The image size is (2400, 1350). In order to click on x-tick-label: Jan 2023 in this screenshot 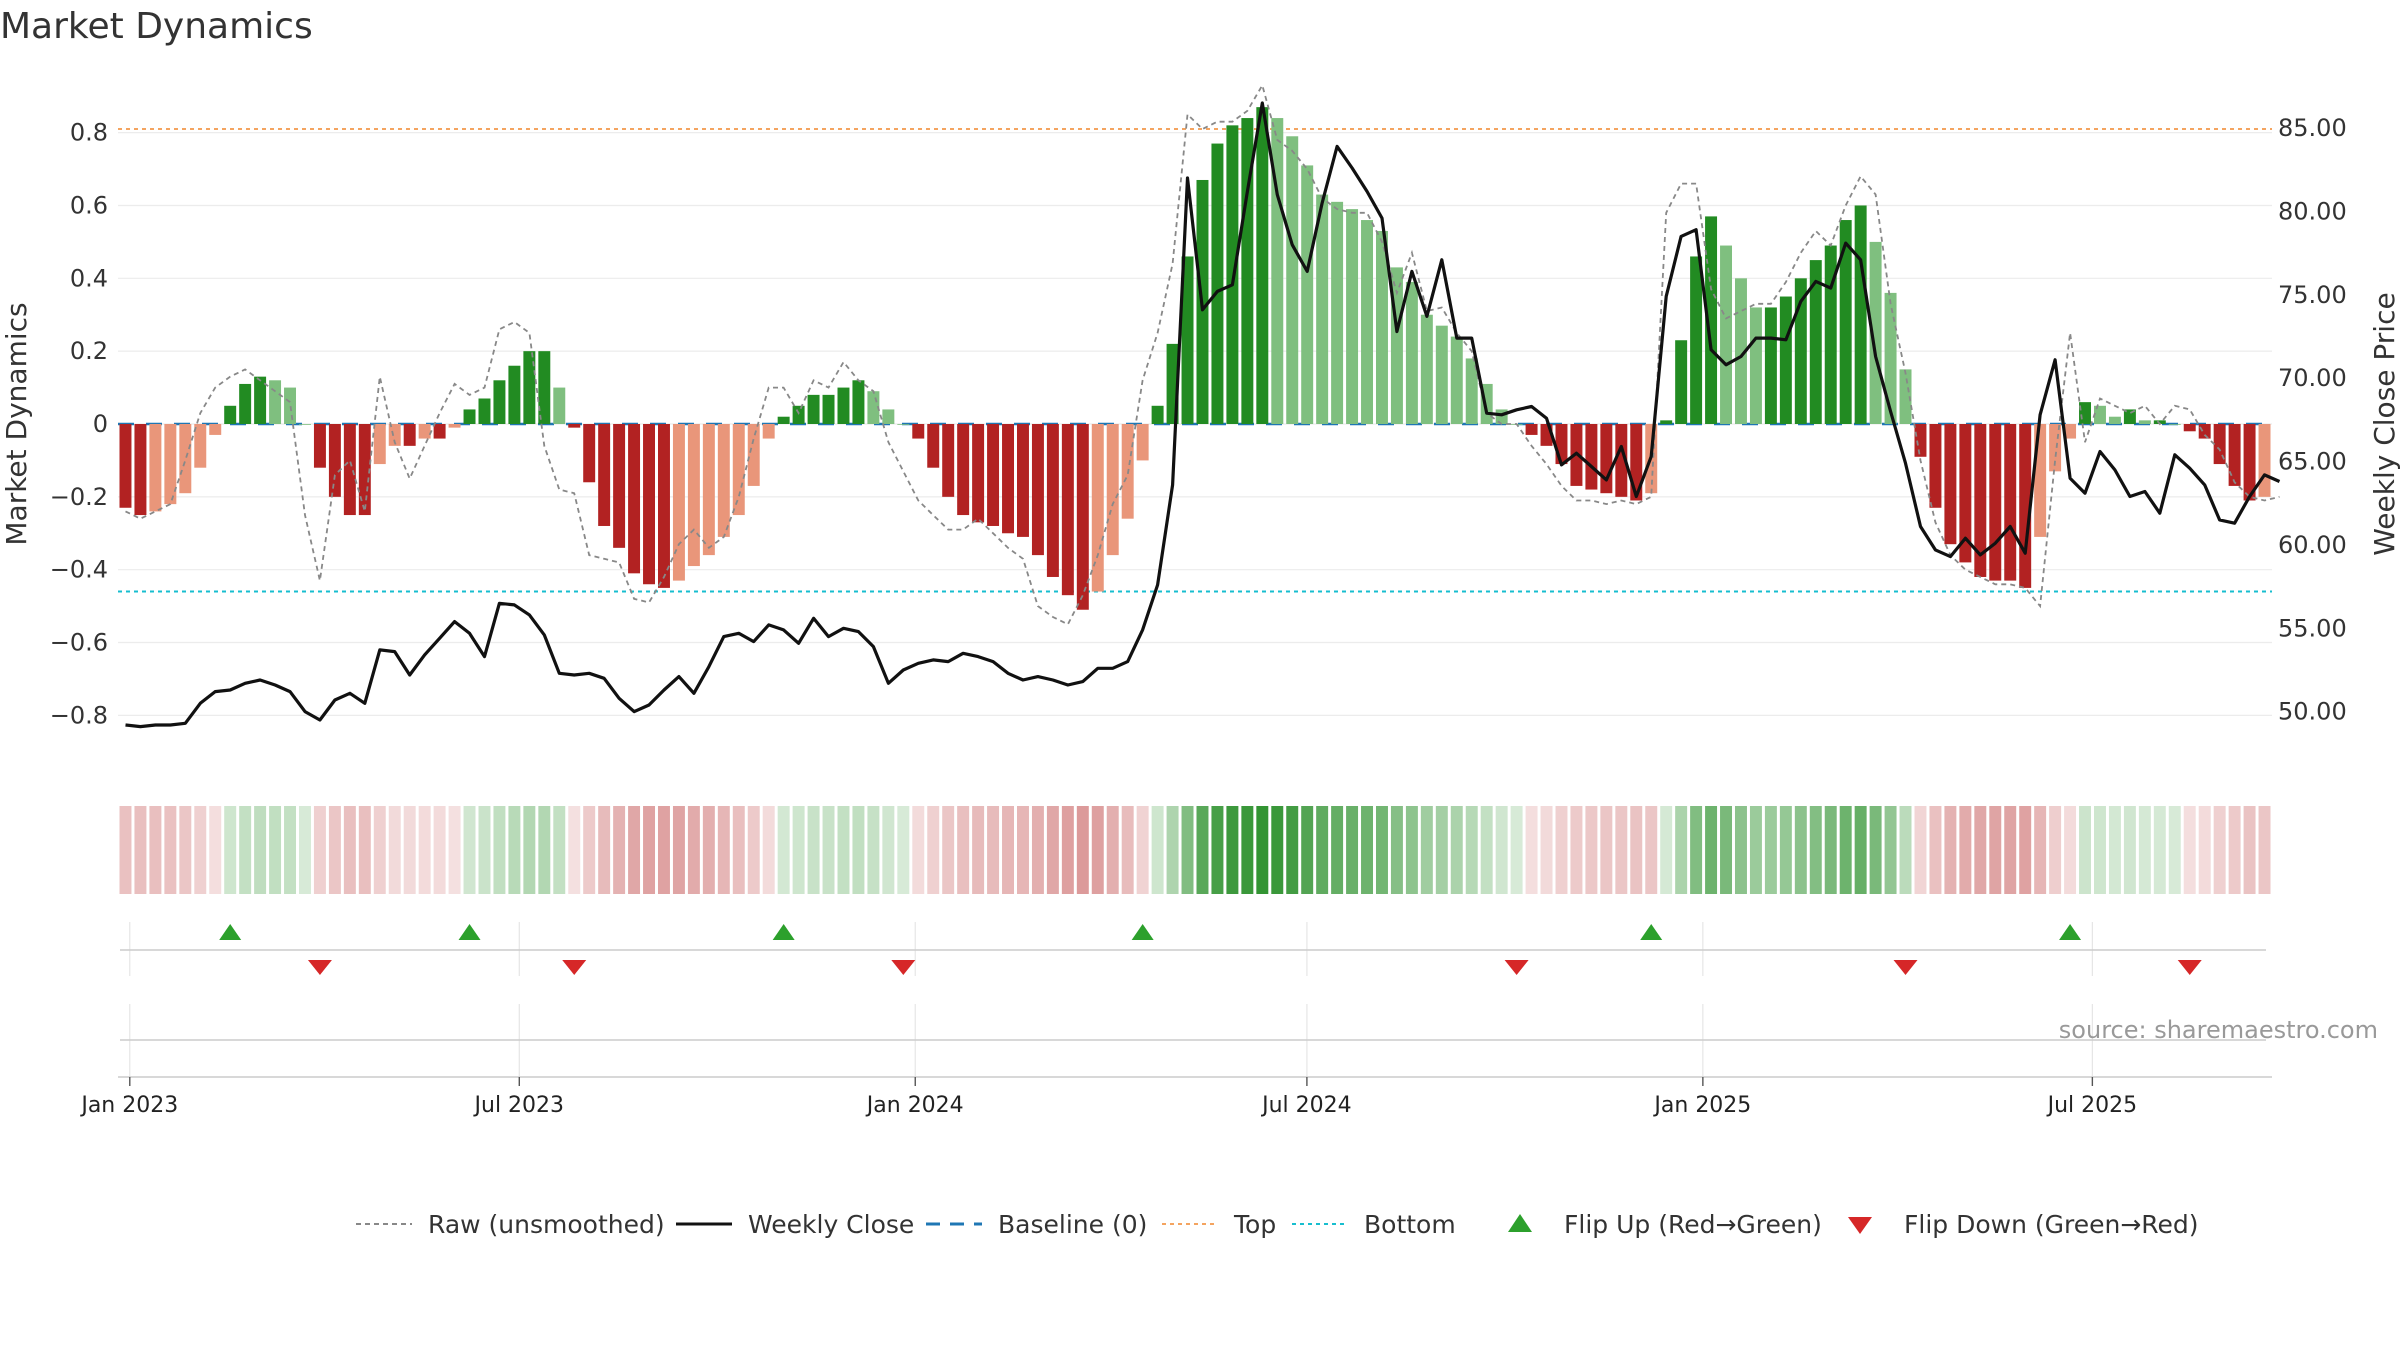, I will do `click(128, 1105)`.